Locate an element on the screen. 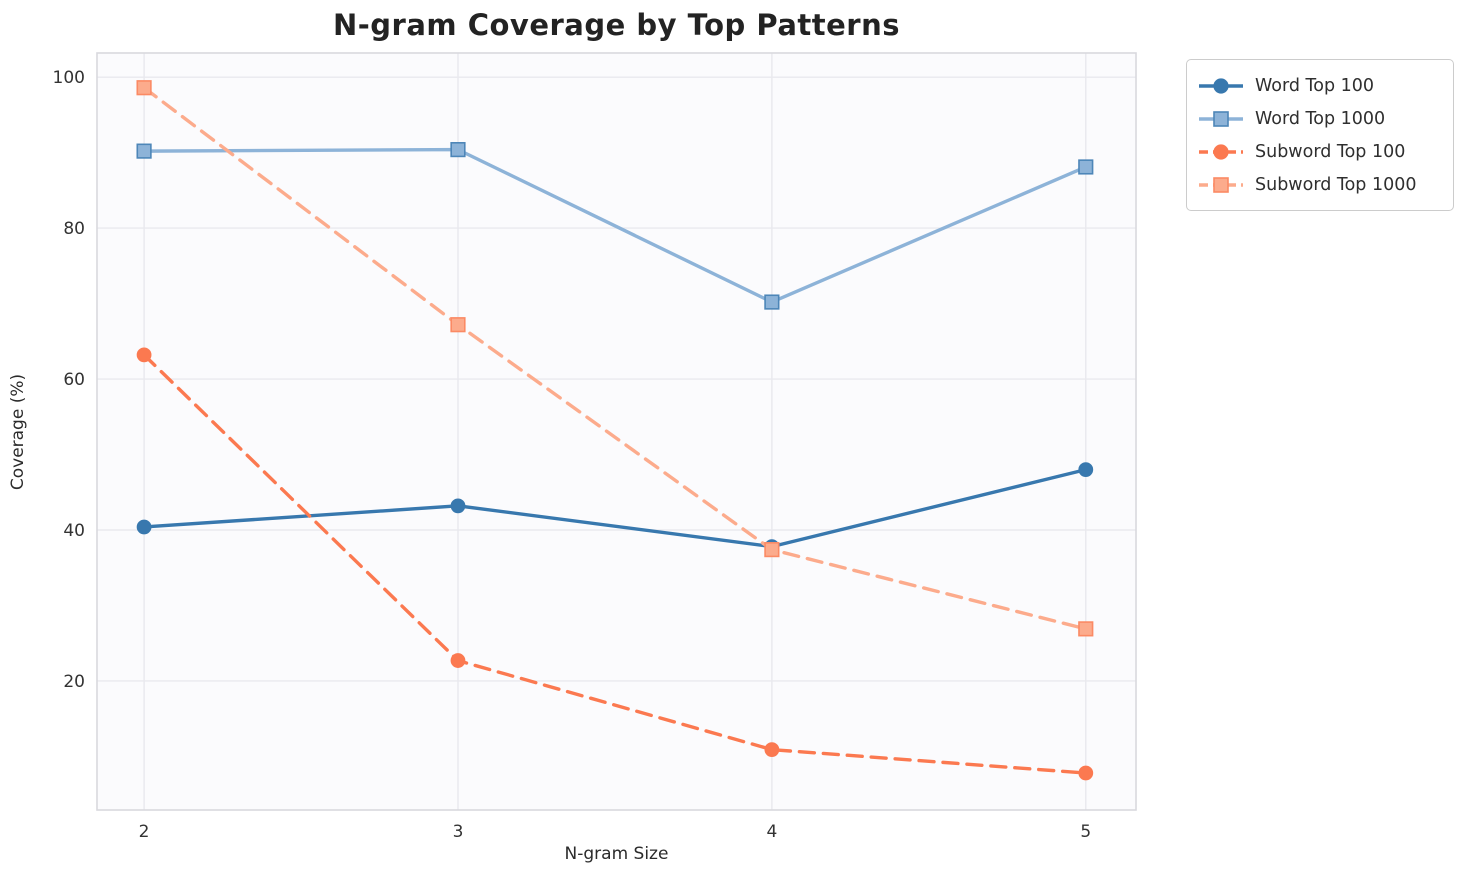  x-tick-label: 2 is located at coordinates (144, 832).